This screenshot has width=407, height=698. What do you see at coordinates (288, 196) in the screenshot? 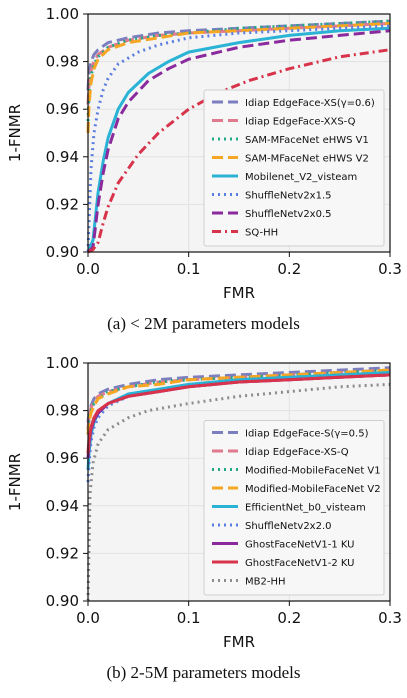
I see `legend-label: ShuffleNetv2x1.5` at bounding box center [288, 196].